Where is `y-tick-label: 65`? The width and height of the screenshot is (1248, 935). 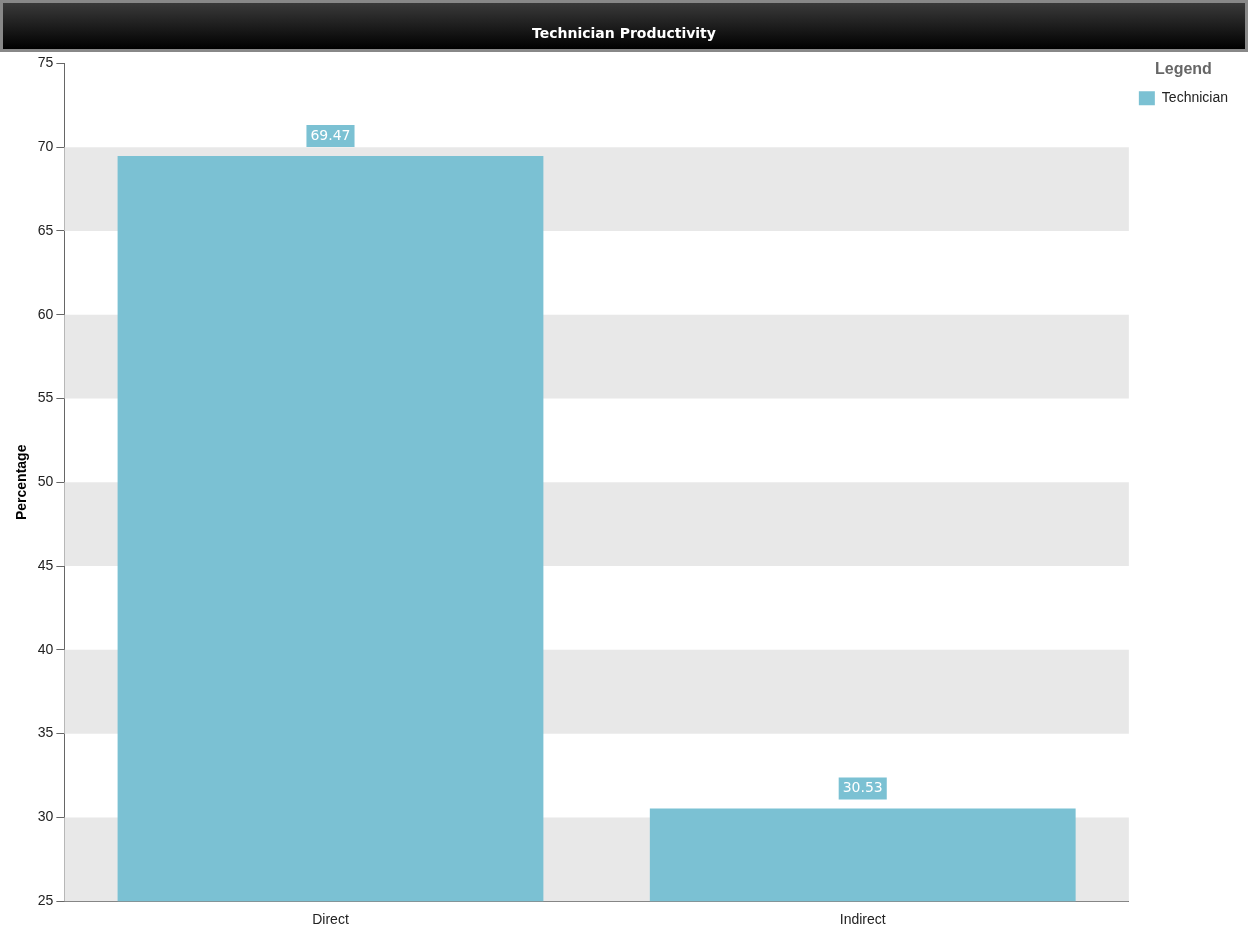 y-tick-label: 65 is located at coordinates (45, 229).